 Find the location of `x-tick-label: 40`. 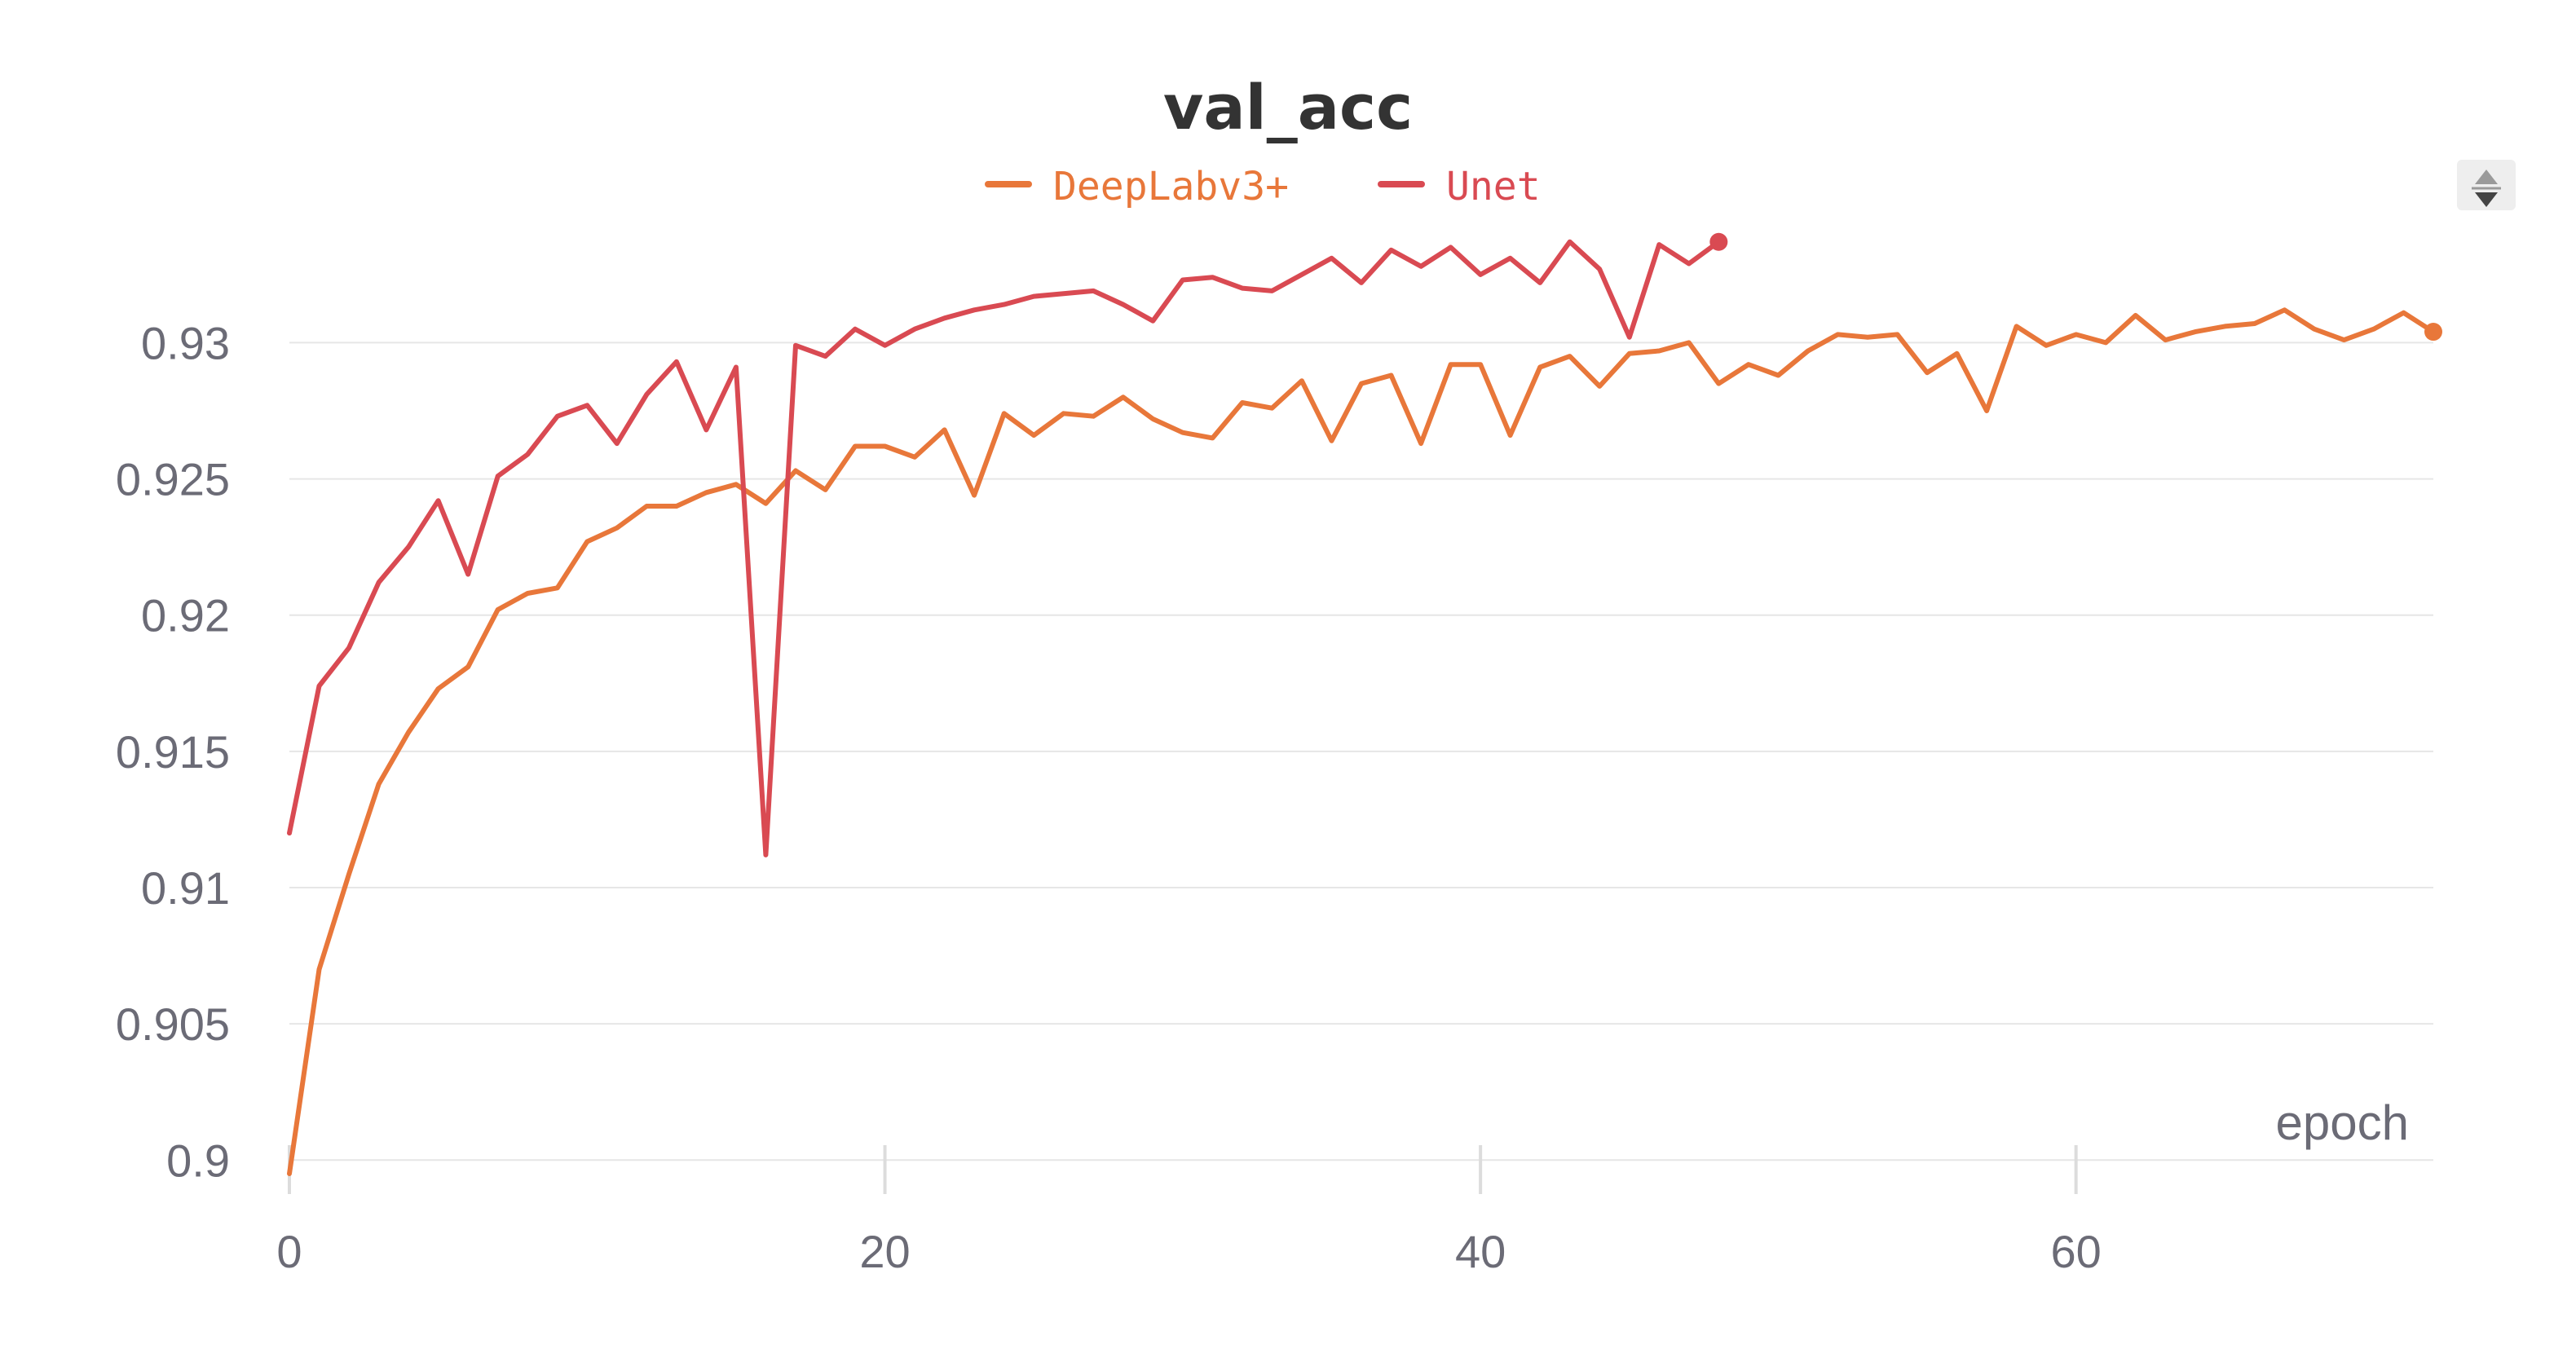

x-tick-label: 40 is located at coordinates (1480, 1251).